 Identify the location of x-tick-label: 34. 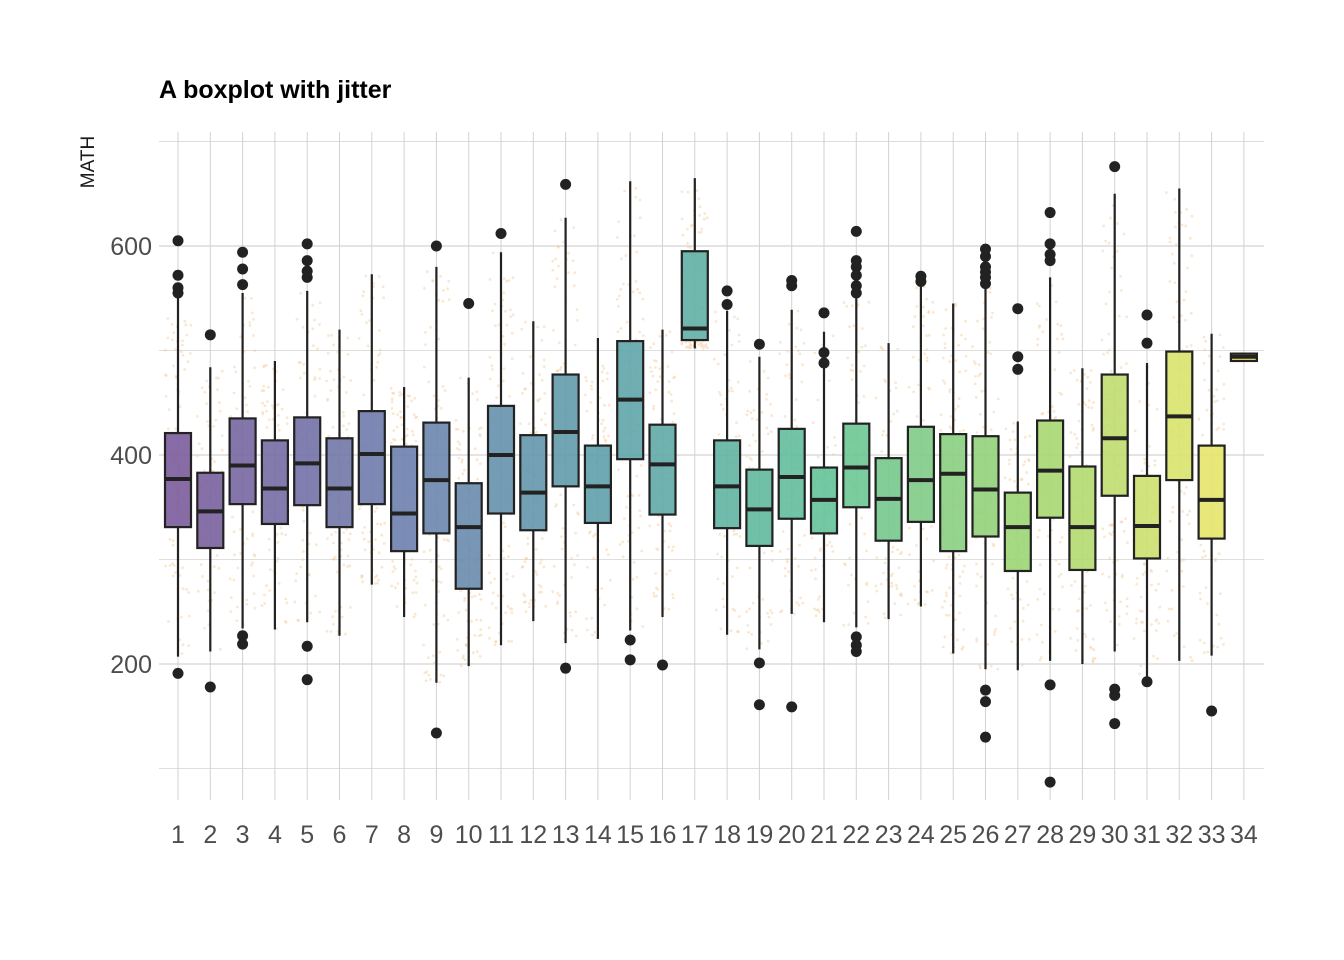
(1244, 835).